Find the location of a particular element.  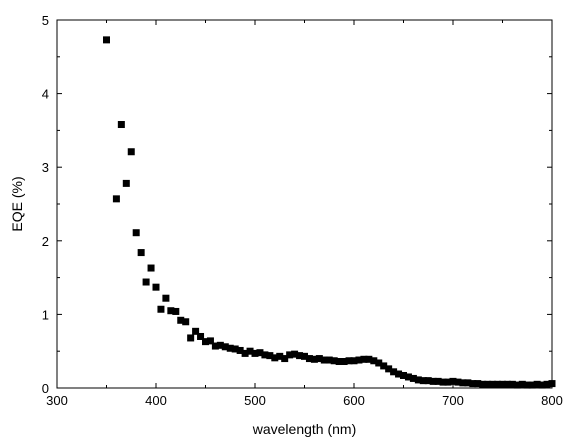

x-axis-label: wavelength (nm) is located at coordinates (304, 429).